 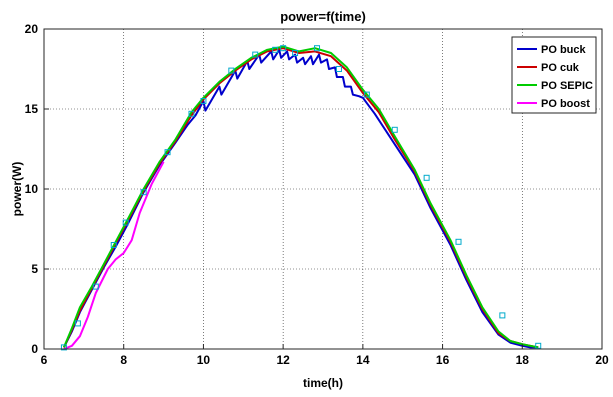 I want to click on y-tick-label: 10, so click(x=32, y=189).